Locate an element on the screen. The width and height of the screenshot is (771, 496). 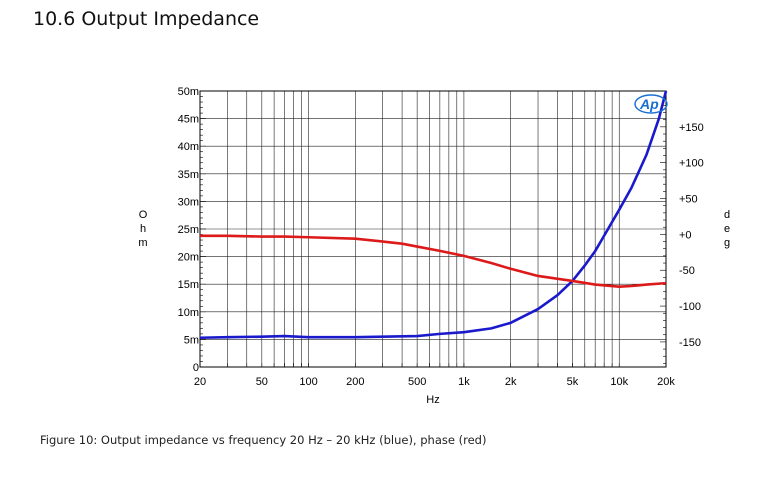
x-tick-label: 50 is located at coordinates (262, 382).